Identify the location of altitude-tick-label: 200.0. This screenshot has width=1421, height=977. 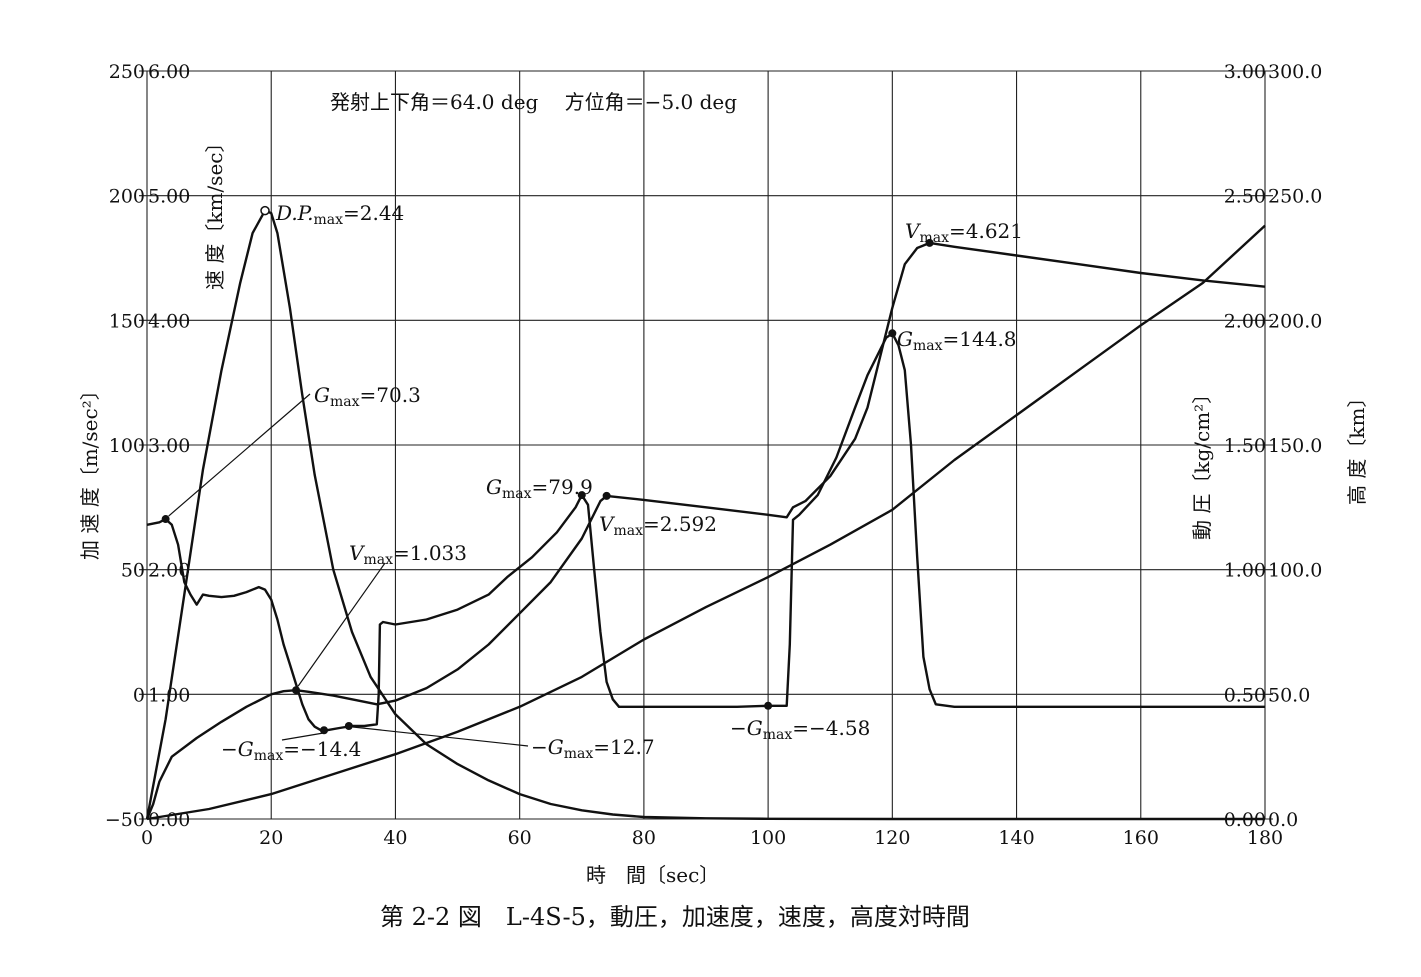
(1295, 321).